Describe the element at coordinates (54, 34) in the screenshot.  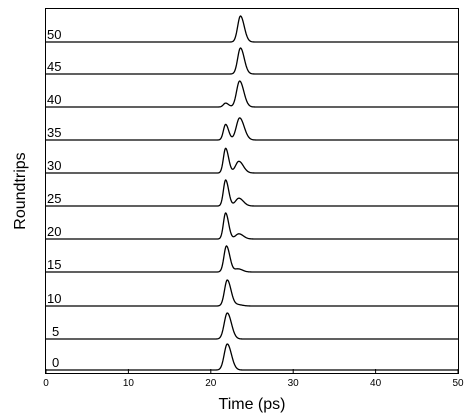
I see `row-label-50: 50` at that location.